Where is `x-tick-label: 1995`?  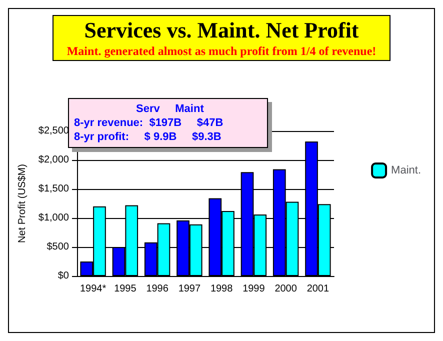 x-tick-label: 1995 is located at coordinates (125, 289).